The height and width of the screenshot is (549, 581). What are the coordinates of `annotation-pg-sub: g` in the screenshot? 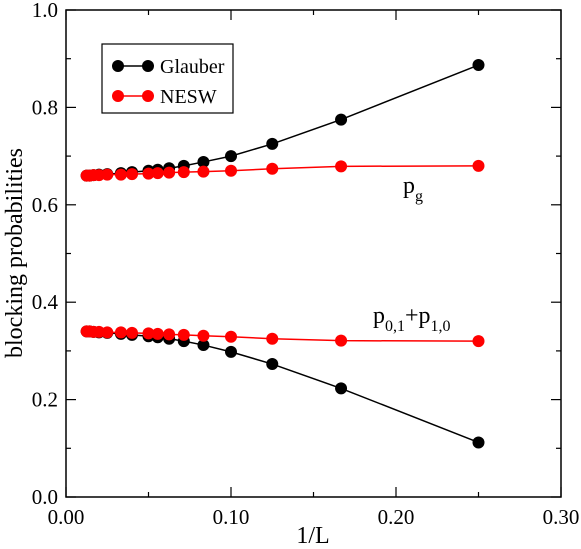 It's located at (419, 196).